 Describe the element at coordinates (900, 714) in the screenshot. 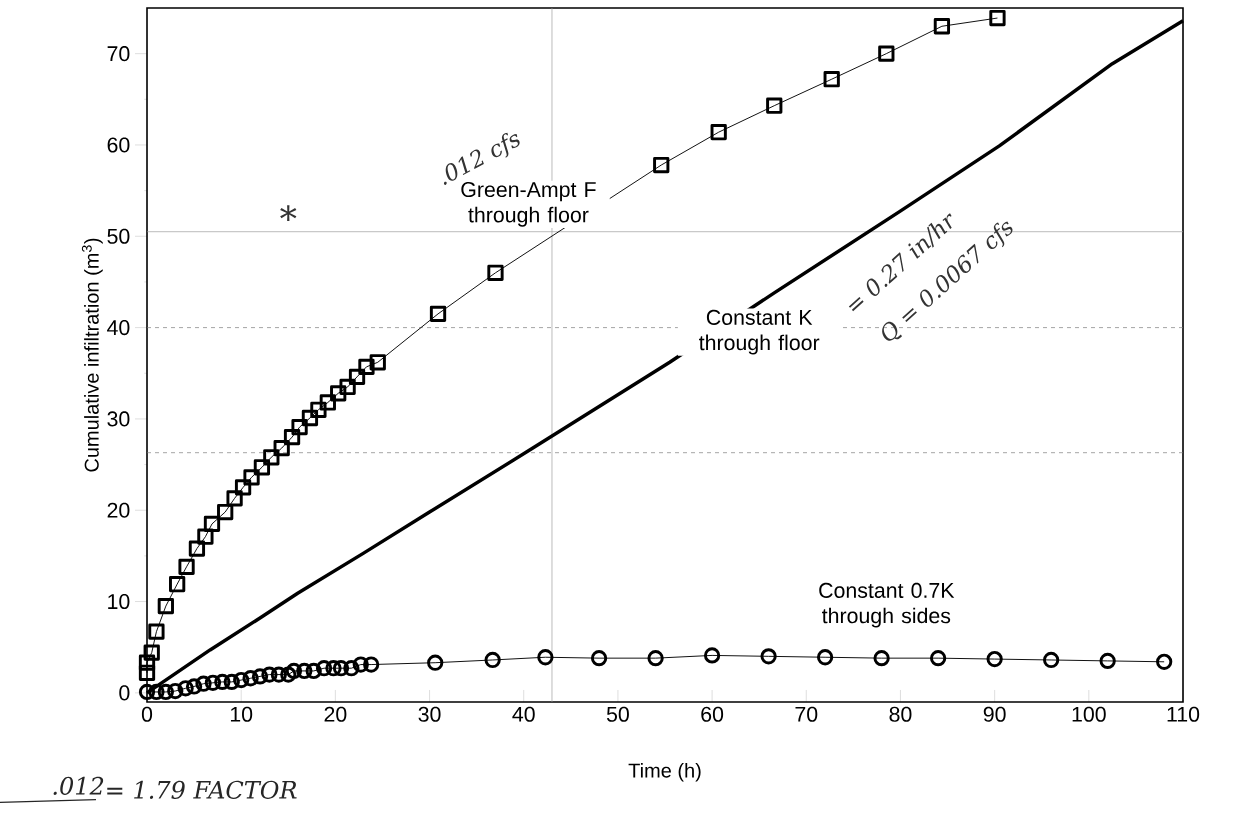

I see `x-tick-label: 80` at that location.